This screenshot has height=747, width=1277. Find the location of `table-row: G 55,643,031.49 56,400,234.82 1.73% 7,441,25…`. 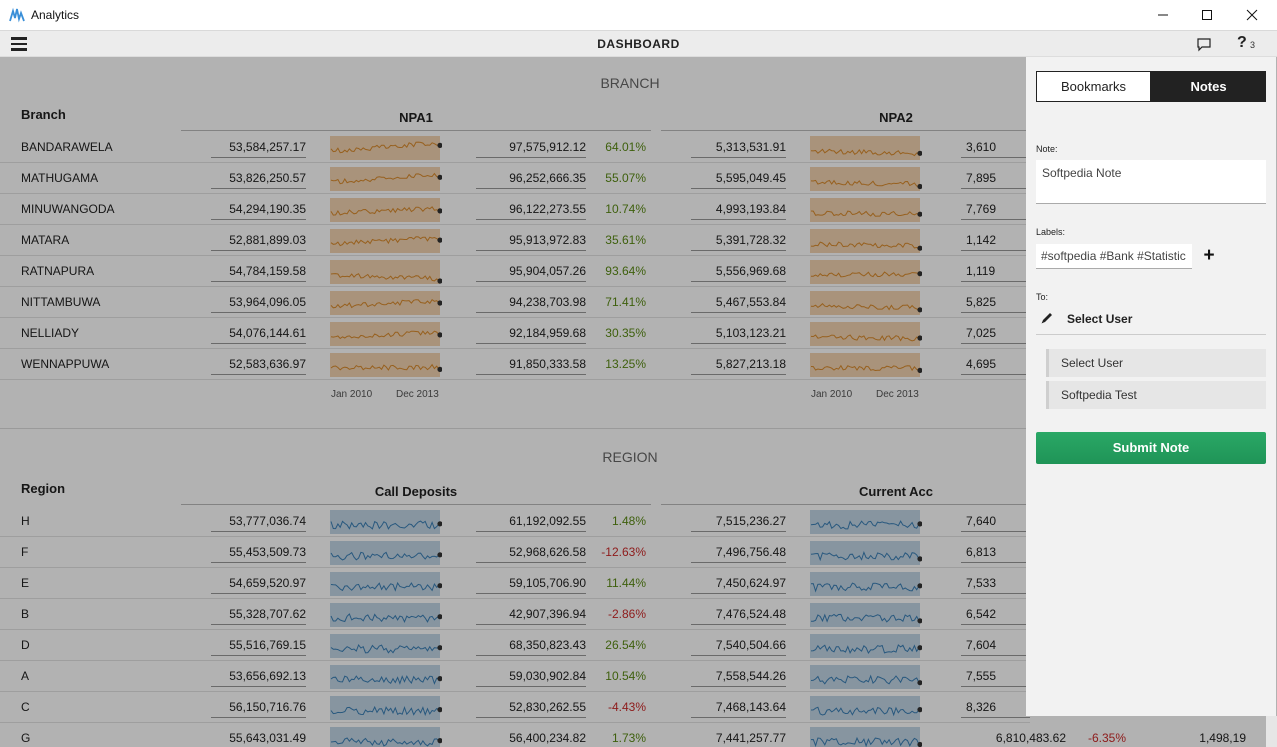

table-row: G 55,643,031.49 56,400,234.82 1.73% 7,441,25… is located at coordinates (623, 735).